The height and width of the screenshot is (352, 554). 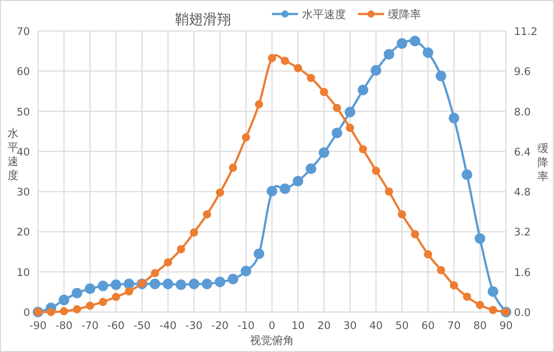 What do you see at coordinates (203, 20) in the screenshot?
I see `chart-title: 鞘翅滑翔` at bounding box center [203, 20].